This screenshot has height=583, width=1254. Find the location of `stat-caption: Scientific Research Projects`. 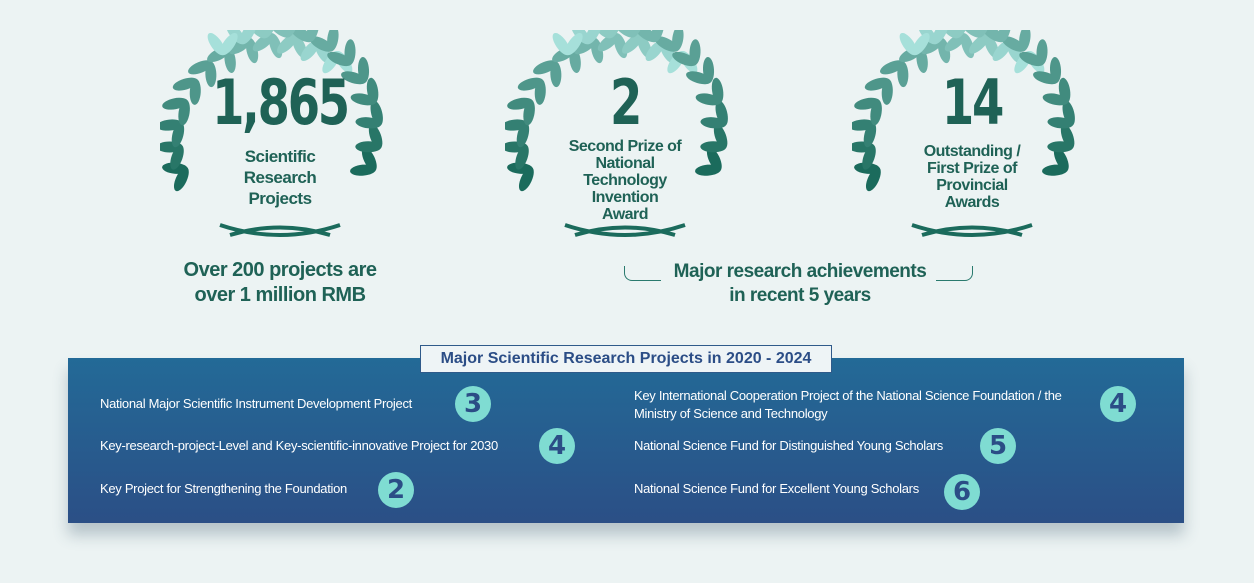

stat-caption: Scientific Research Projects is located at coordinates (280, 177).